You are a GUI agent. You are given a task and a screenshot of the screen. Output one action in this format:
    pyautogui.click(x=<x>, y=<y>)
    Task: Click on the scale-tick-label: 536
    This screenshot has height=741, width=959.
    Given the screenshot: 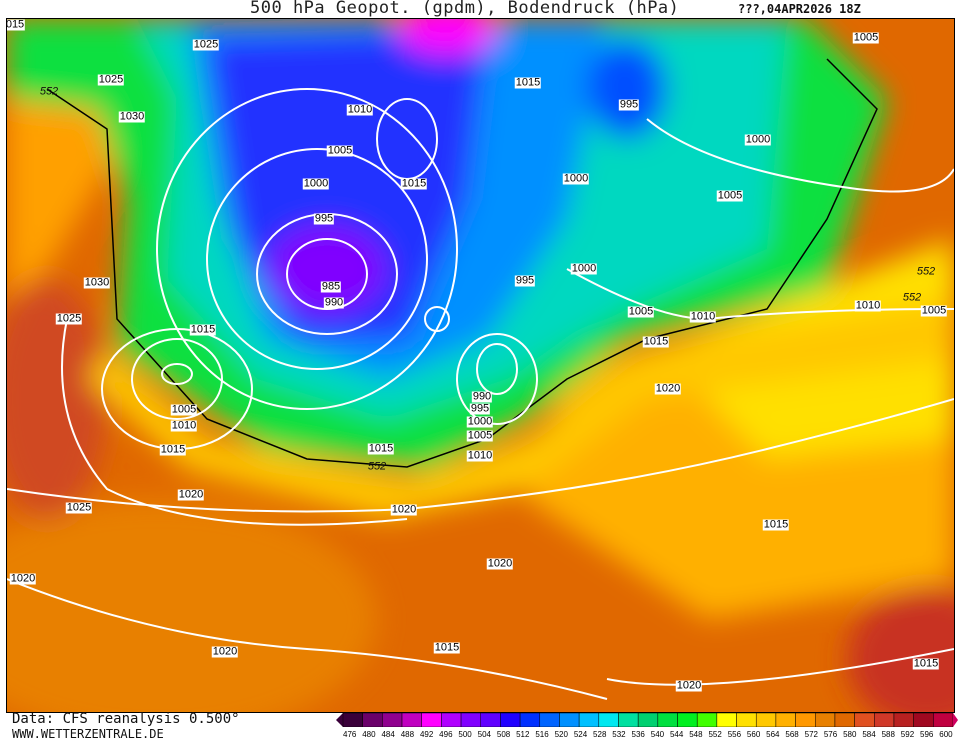 What is the action you would take?
    pyautogui.click(x=638, y=734)
    